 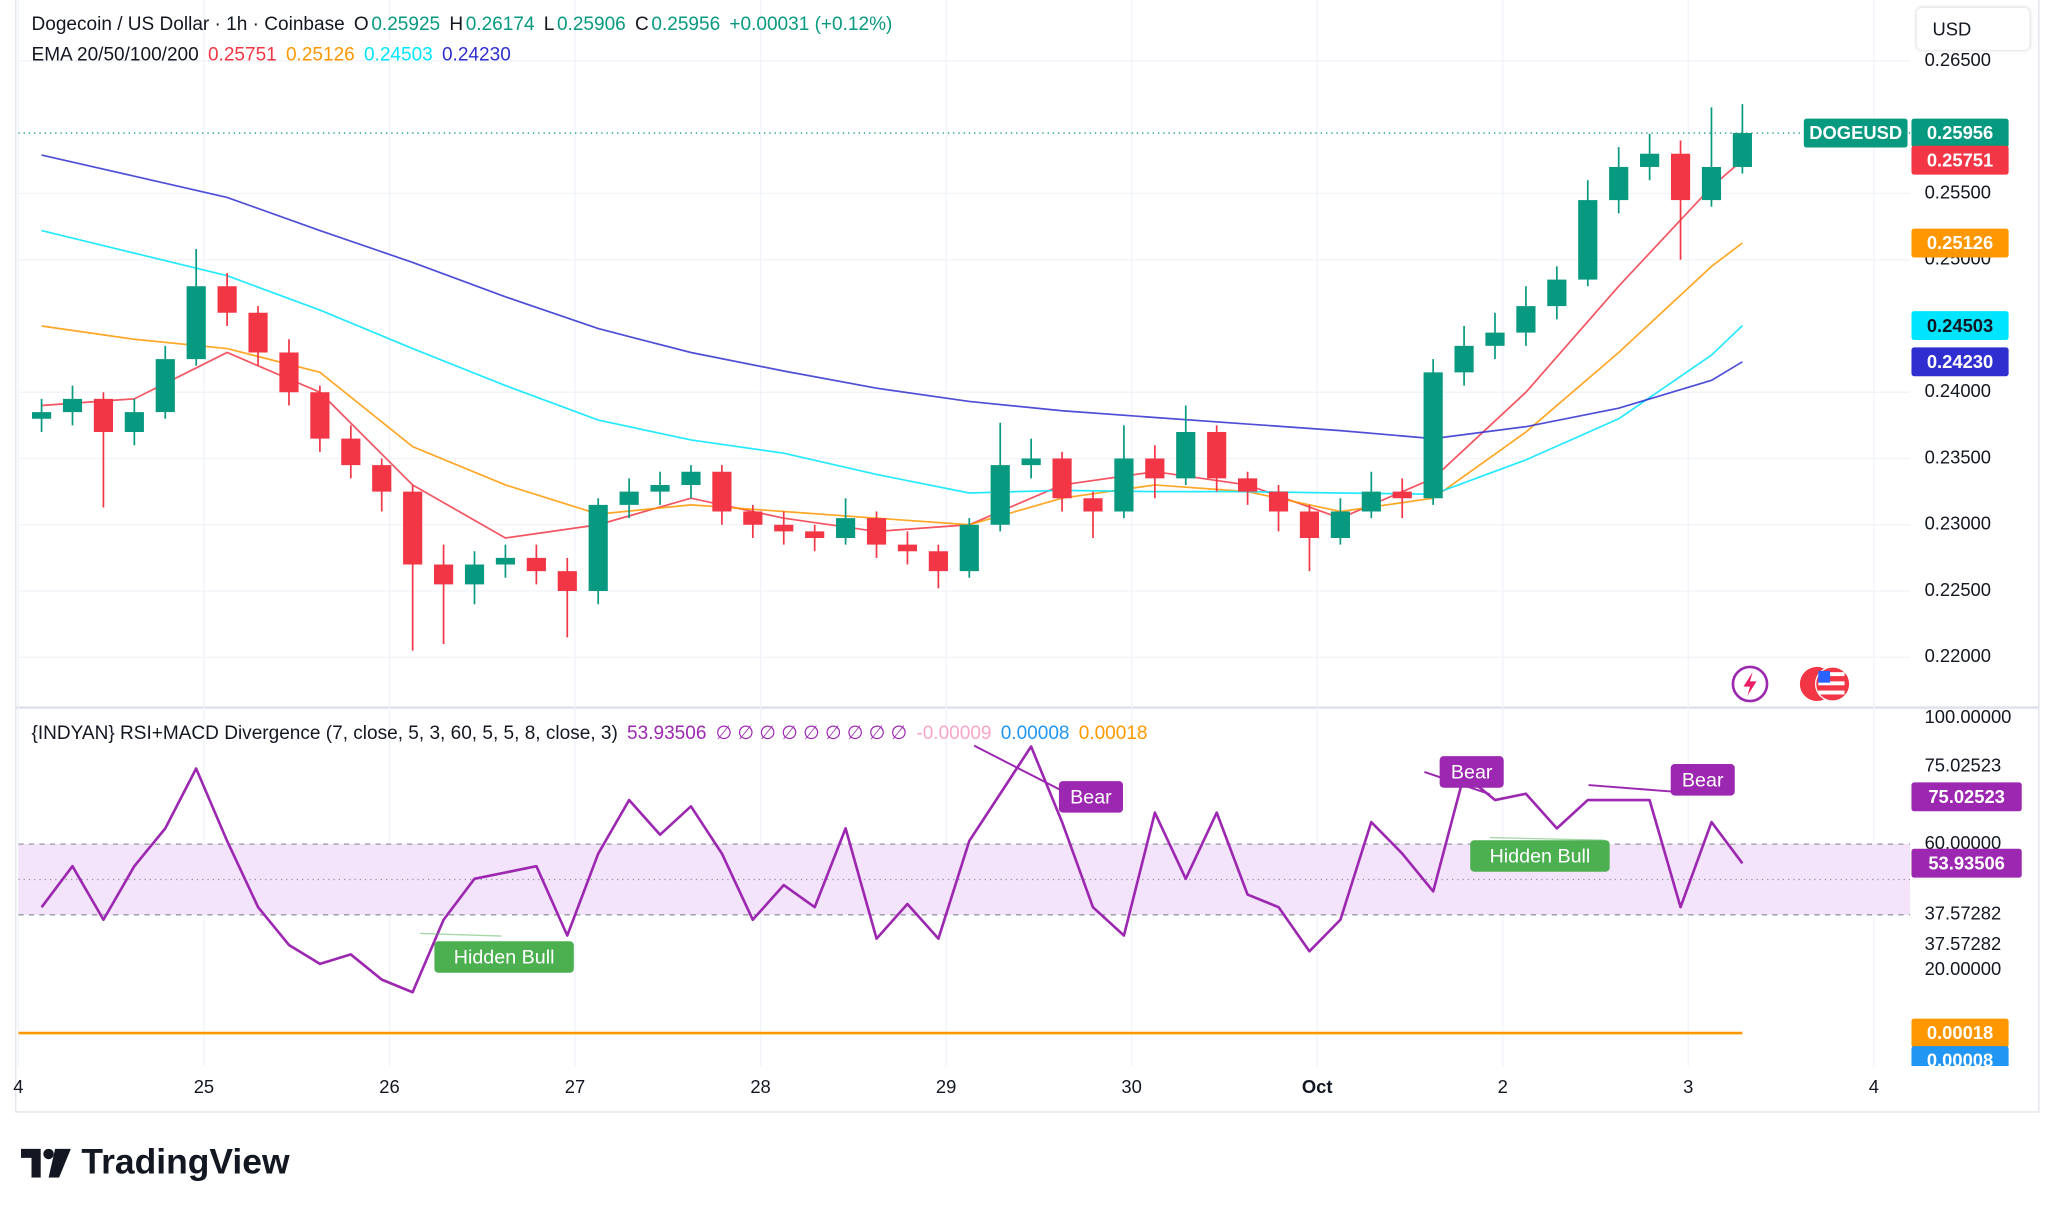 I want to click on macd-value: -0.00009, so click(x=954, y=734).